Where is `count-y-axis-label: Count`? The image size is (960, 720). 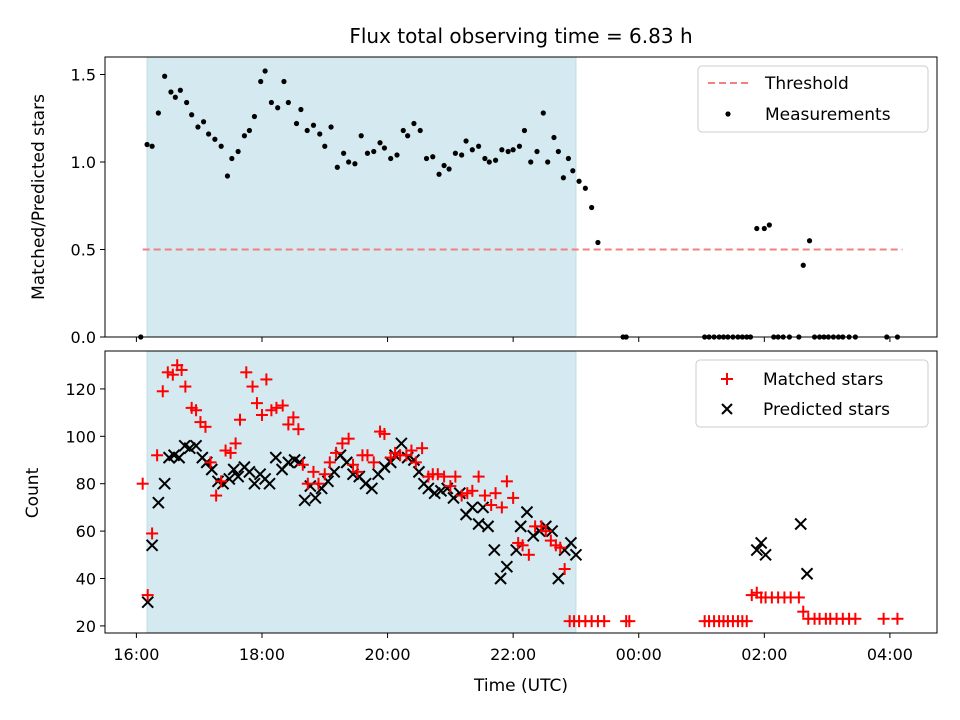
count-y-axis-label: Count is located at coordinates (33, 492).